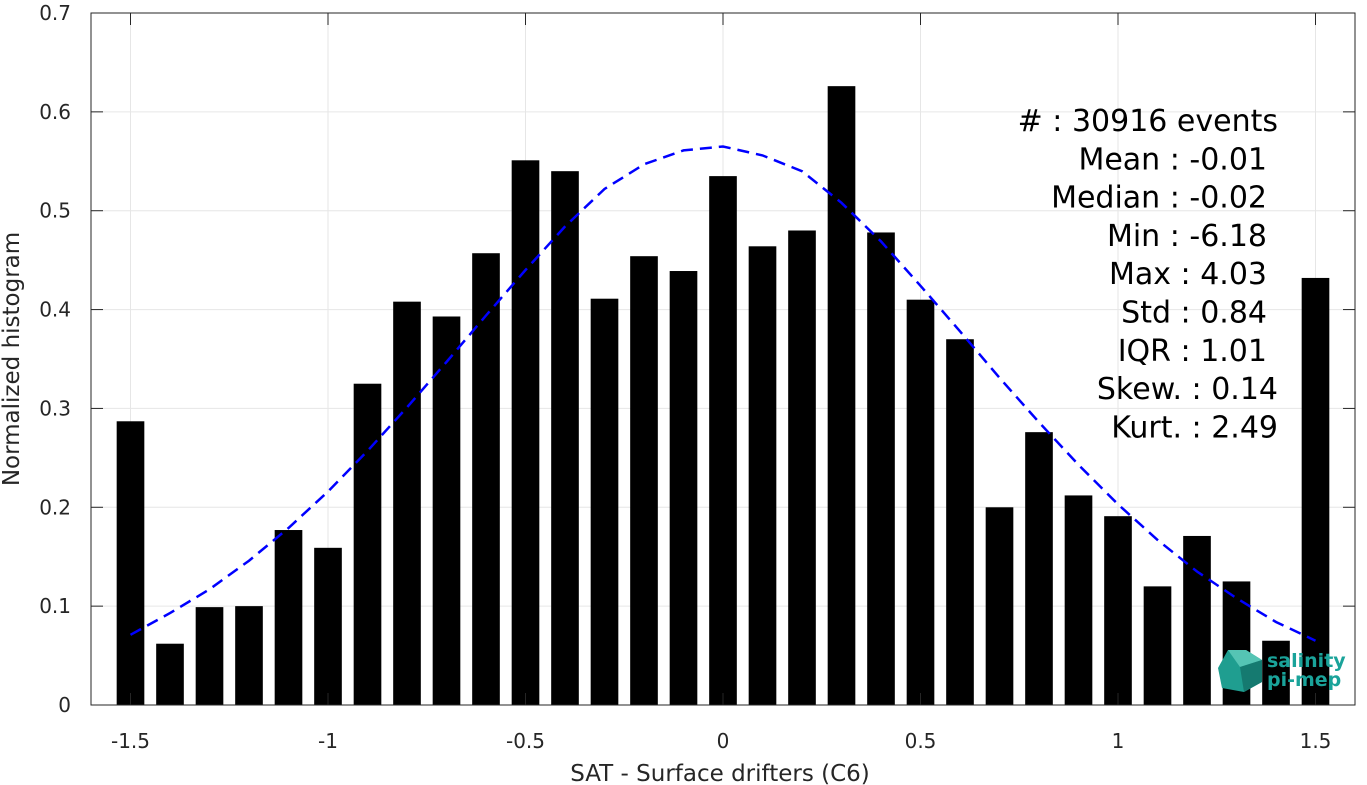  Describe the element at coordinates (1187, 389) in the screenshot. I see `stat-line: Skew. : 0.14` at that location.